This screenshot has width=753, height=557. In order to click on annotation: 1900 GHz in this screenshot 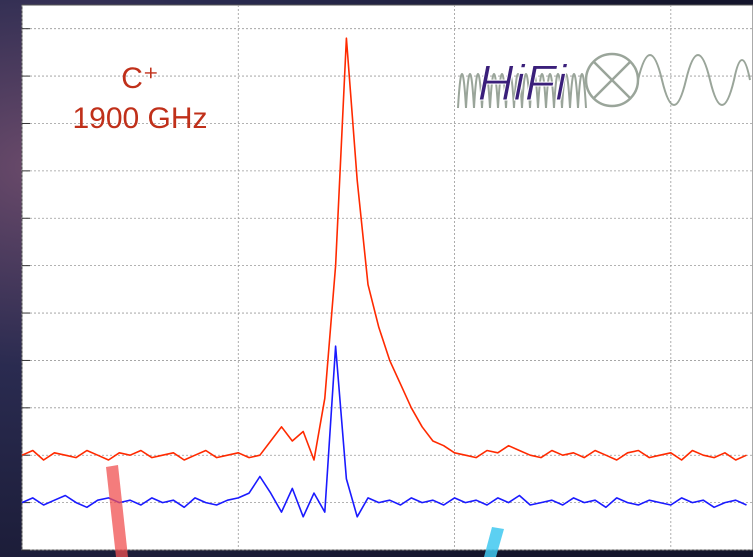, I will do `click(139, 118)`.